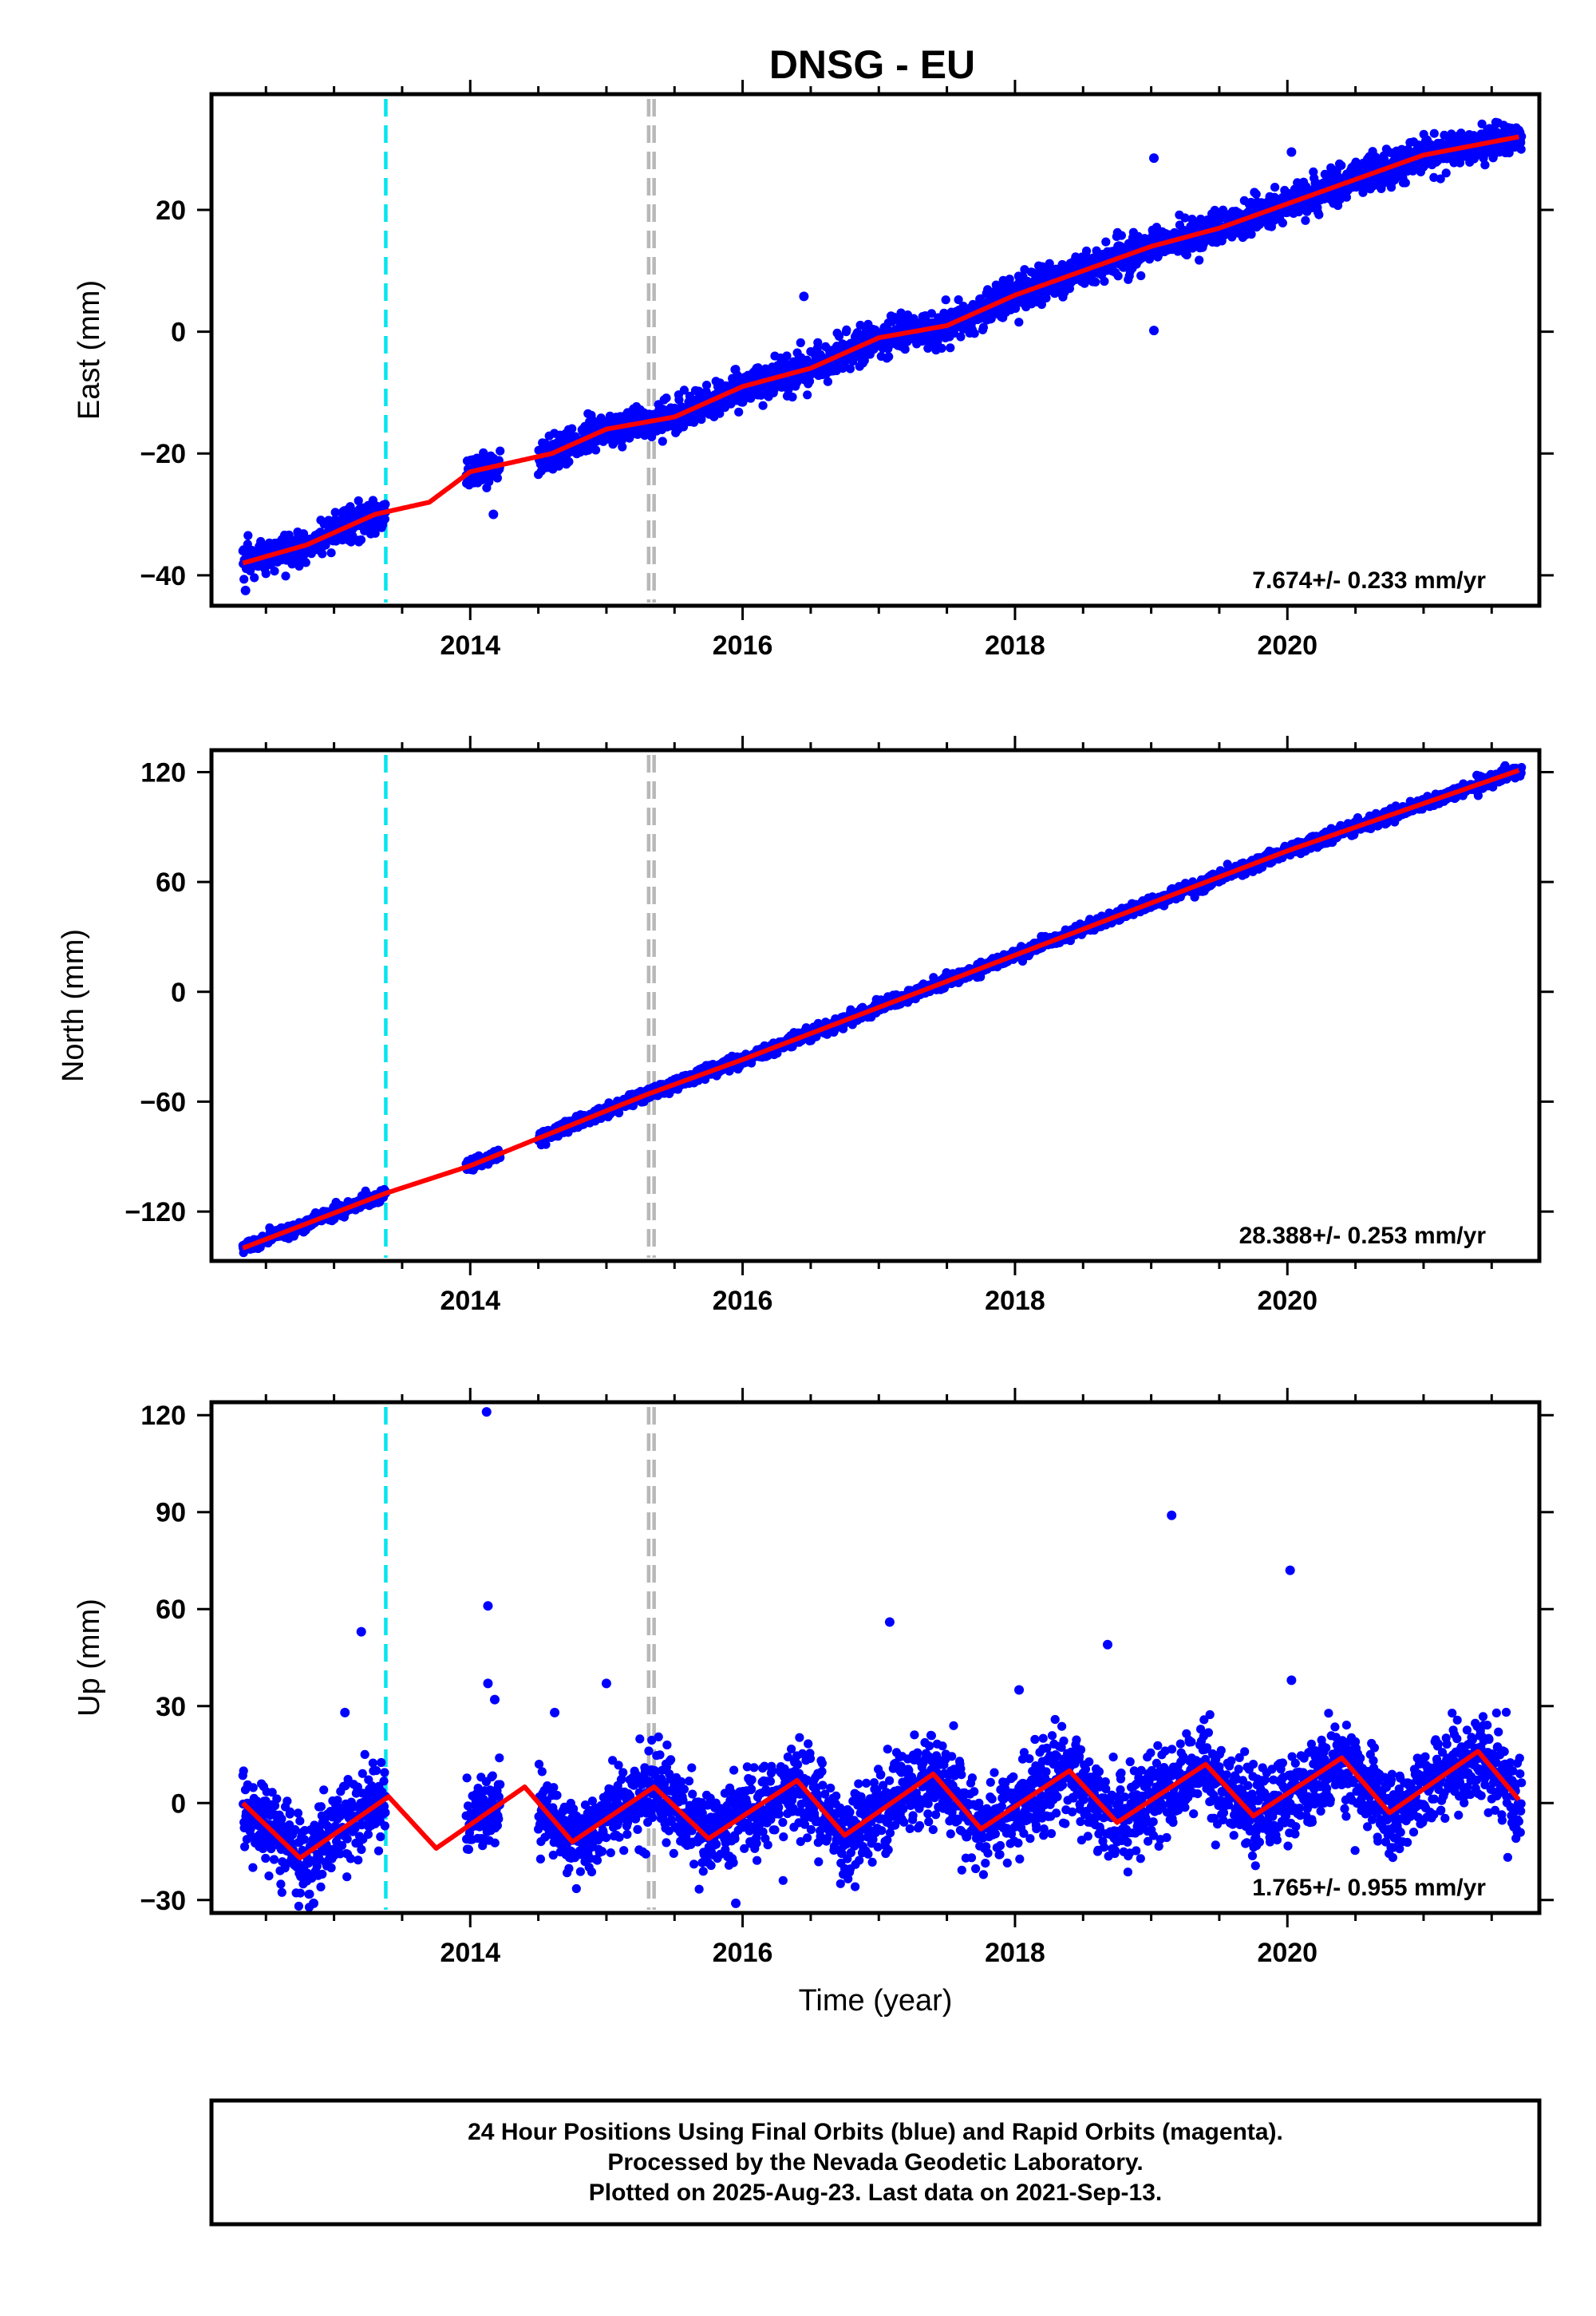  What do you see at coordinates (872, 64) in the screenshot?
I see `figure-title: DNSG - EU` at bounding box center [872, 64].